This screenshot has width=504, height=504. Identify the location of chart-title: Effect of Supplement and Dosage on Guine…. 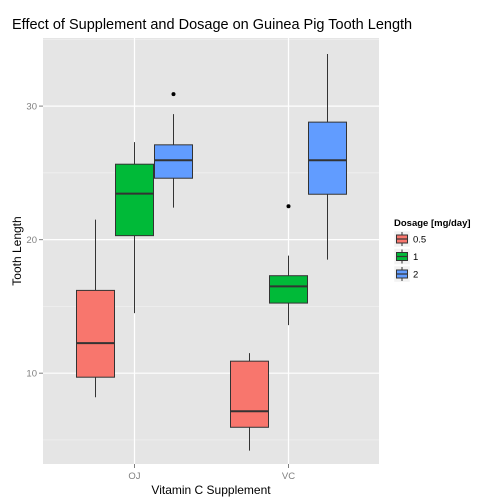
(212, 25).